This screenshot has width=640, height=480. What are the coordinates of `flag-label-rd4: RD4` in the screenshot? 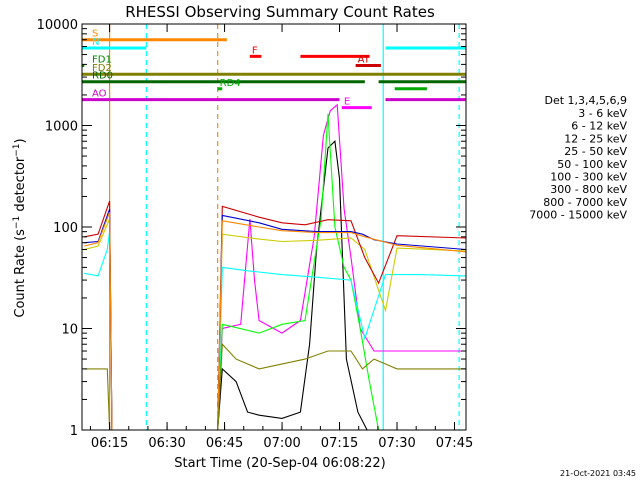 It's located at (230, 83).